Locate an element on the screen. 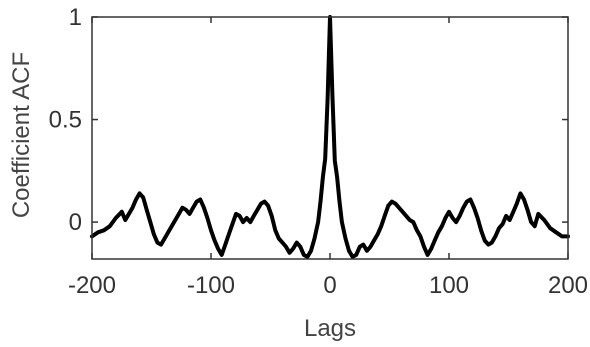 The height and width of the screenshot is (347, 590). x-axis-label: Lags is located at coordinates (330, 328).